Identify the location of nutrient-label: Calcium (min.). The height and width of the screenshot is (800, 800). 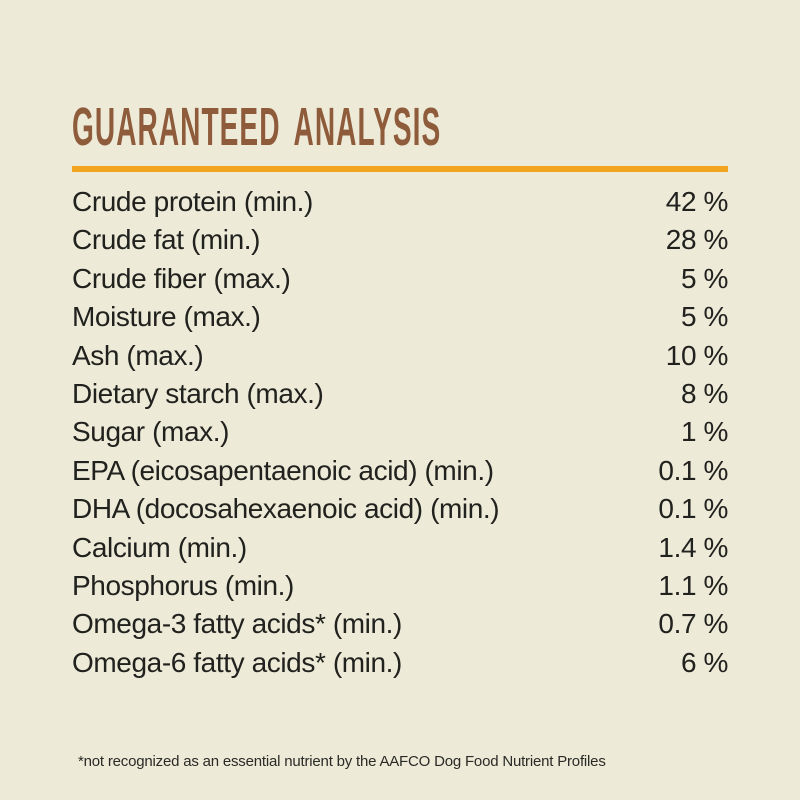
(159, 547).